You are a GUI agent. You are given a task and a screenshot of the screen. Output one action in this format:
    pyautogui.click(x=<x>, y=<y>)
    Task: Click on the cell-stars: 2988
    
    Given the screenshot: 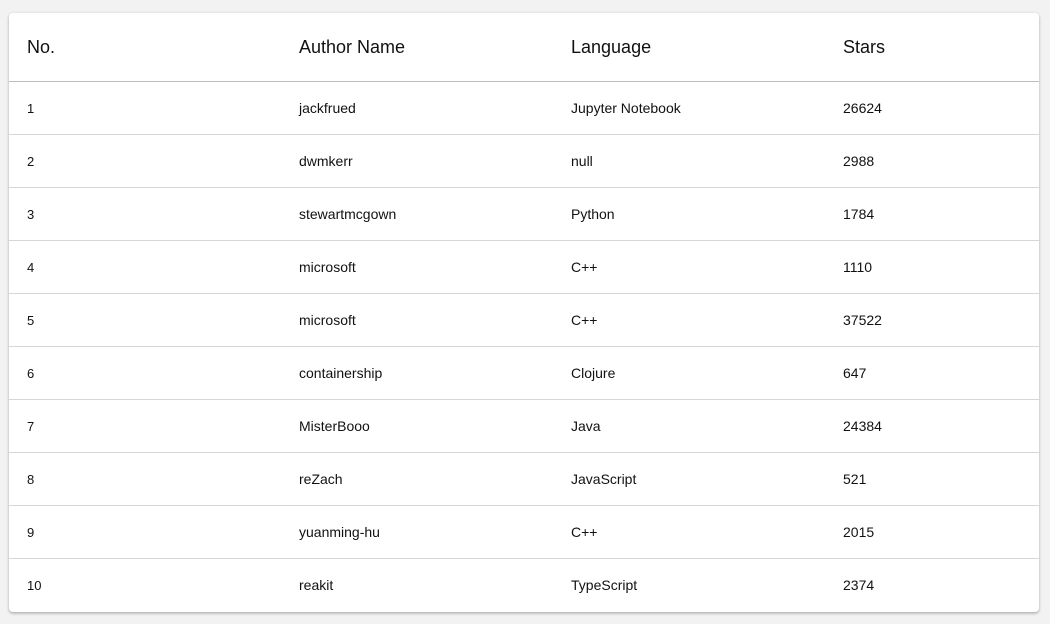 What is the action you would take?
    pyautogui.click(x=932, y=161)
    